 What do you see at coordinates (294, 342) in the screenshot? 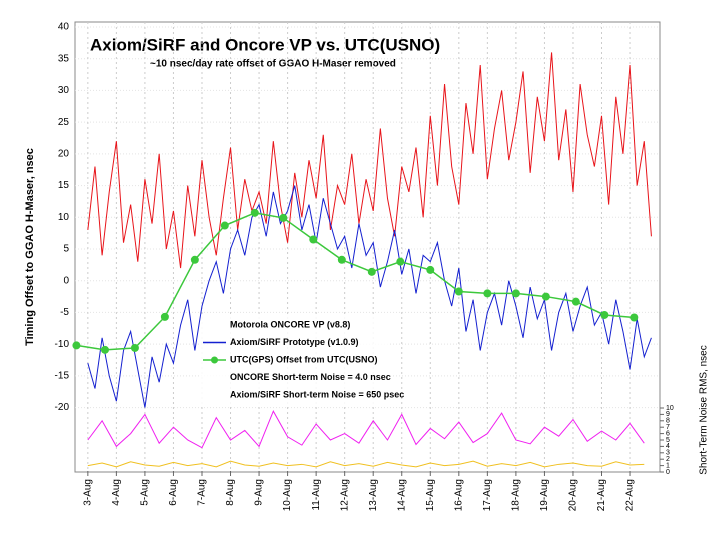
I see `legend-label: Axiom/SiRF Prototype (v1.0.9)` at bounding box center [294, 342].